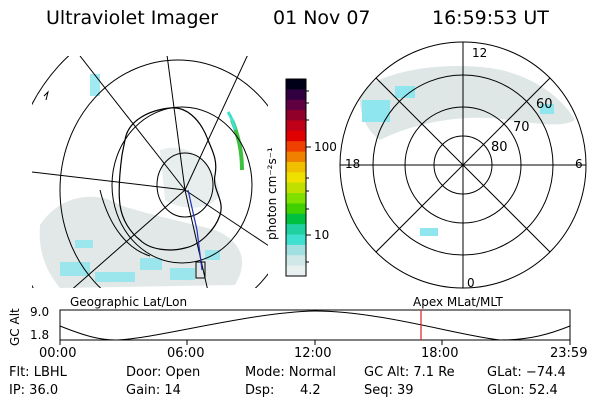 The height and width of the screenshot is (400, 600). What do you see at coordinates (129, 302) in the screenshot?
I see `left-map-label: Geographic Lat/Lon` at bounding box center [129, 302].